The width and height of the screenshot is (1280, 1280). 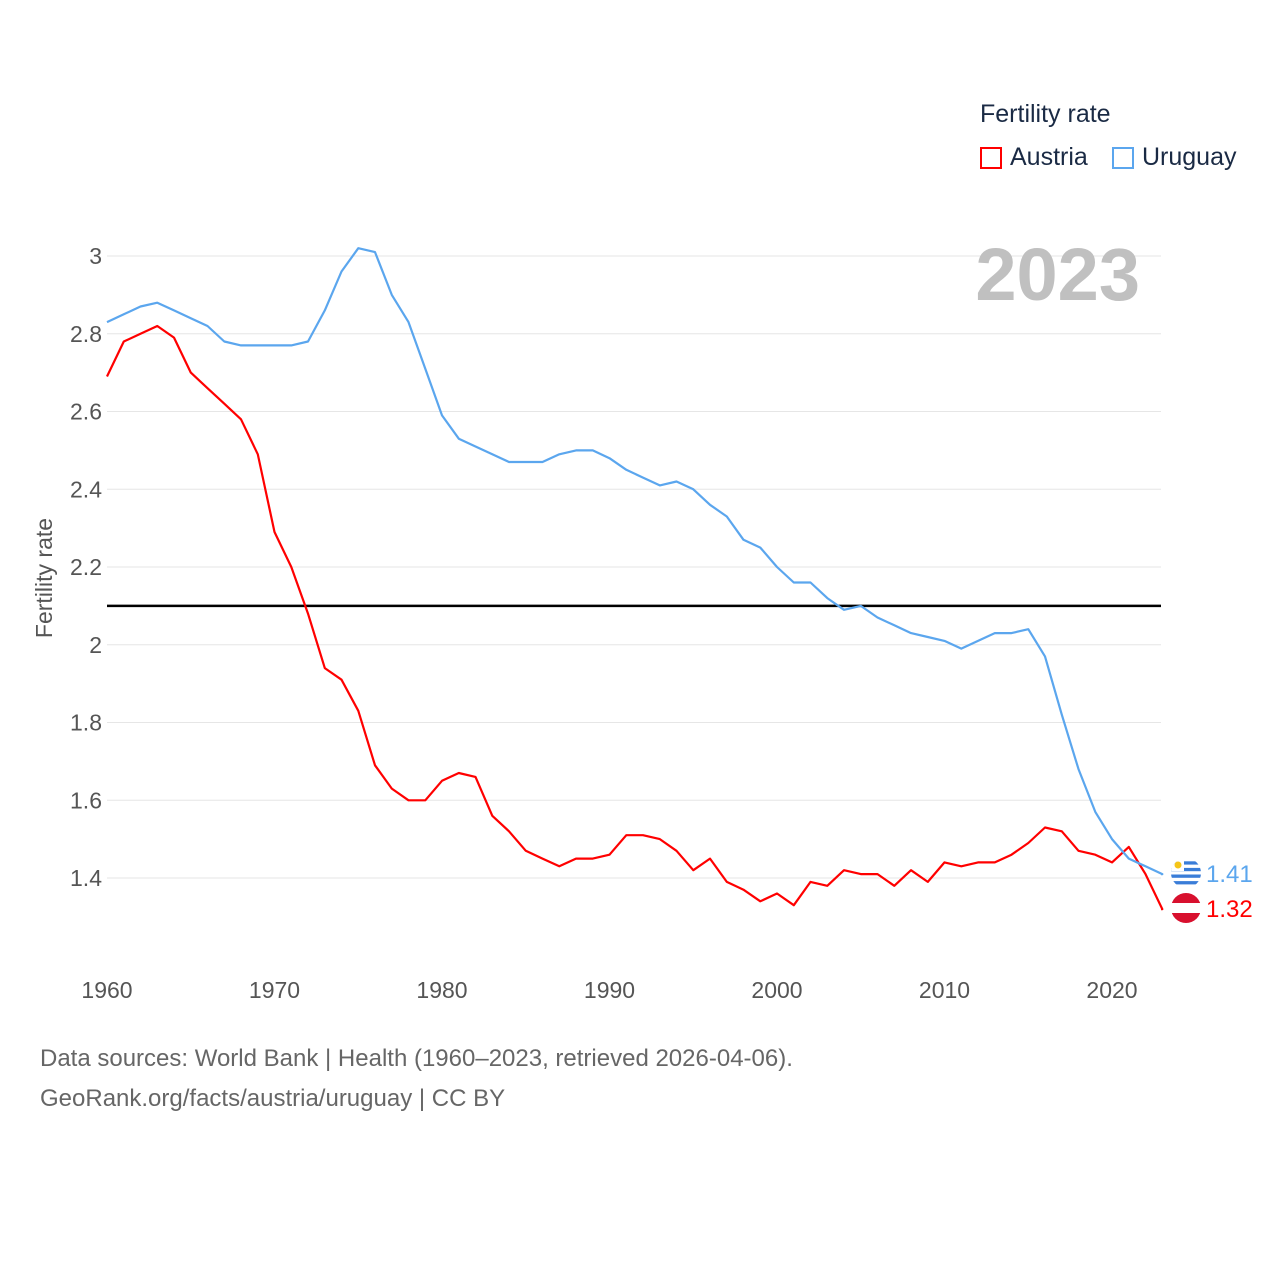 What do you see at coordinates (609, 990) in the screenshot?
I see `x-tick-label: 1990` at bounding box center [609, 990].